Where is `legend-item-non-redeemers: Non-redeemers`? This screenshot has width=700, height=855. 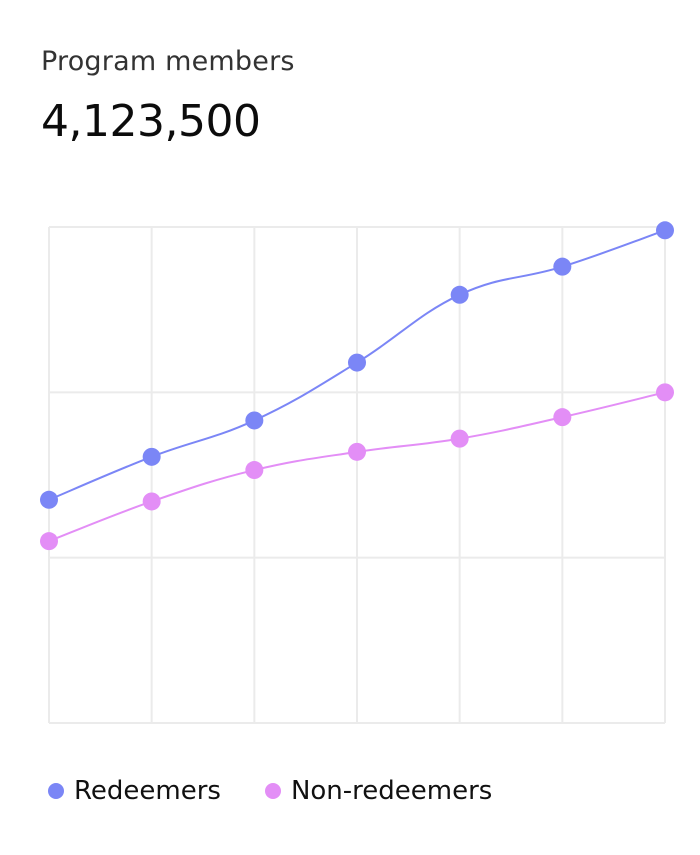 legend-item-non-redeemers: Non-redeemers is located at coordinates (378, 791).